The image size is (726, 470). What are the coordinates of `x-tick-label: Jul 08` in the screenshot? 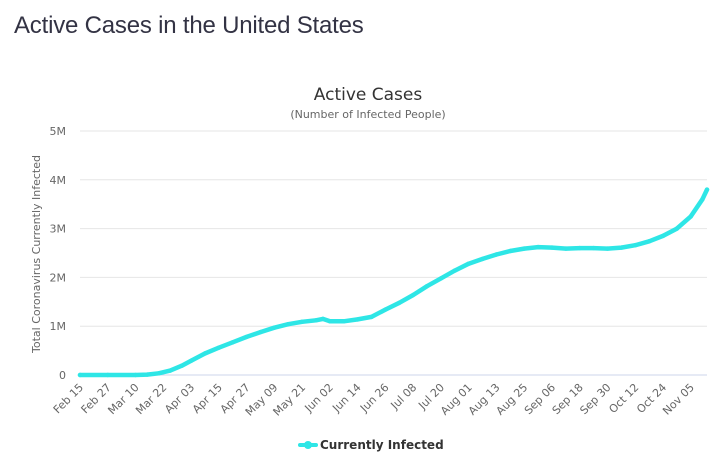 It's located at (404, 397).